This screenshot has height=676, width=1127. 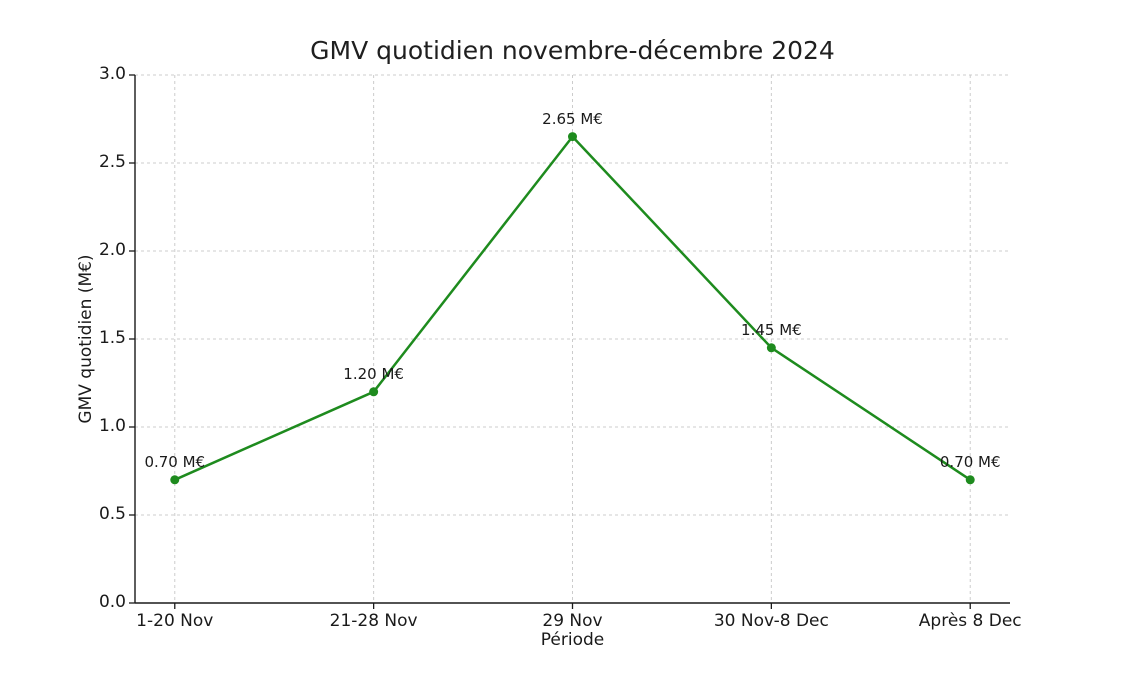 I want to click on data-point-label: 1.20 M€, so click(x=373, y=373).